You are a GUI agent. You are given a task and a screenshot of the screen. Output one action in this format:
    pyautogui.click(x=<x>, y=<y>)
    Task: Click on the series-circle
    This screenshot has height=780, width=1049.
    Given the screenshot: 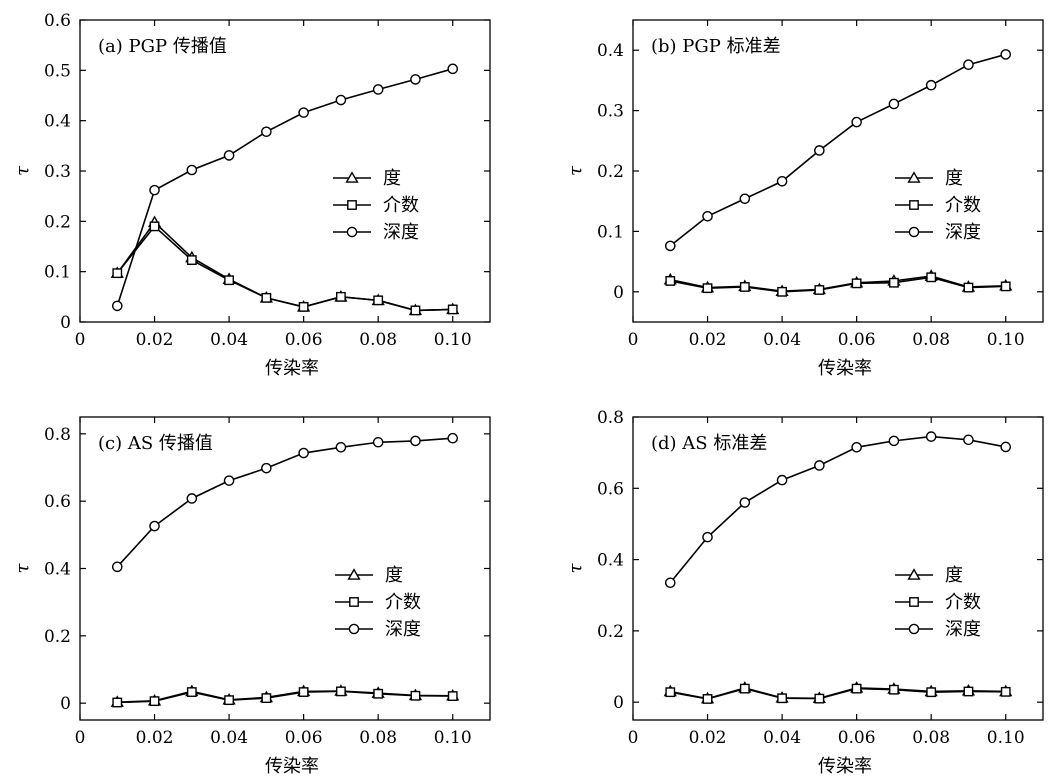 What is the action you would take?
    pyautogui.click(x=838, y=150)
    